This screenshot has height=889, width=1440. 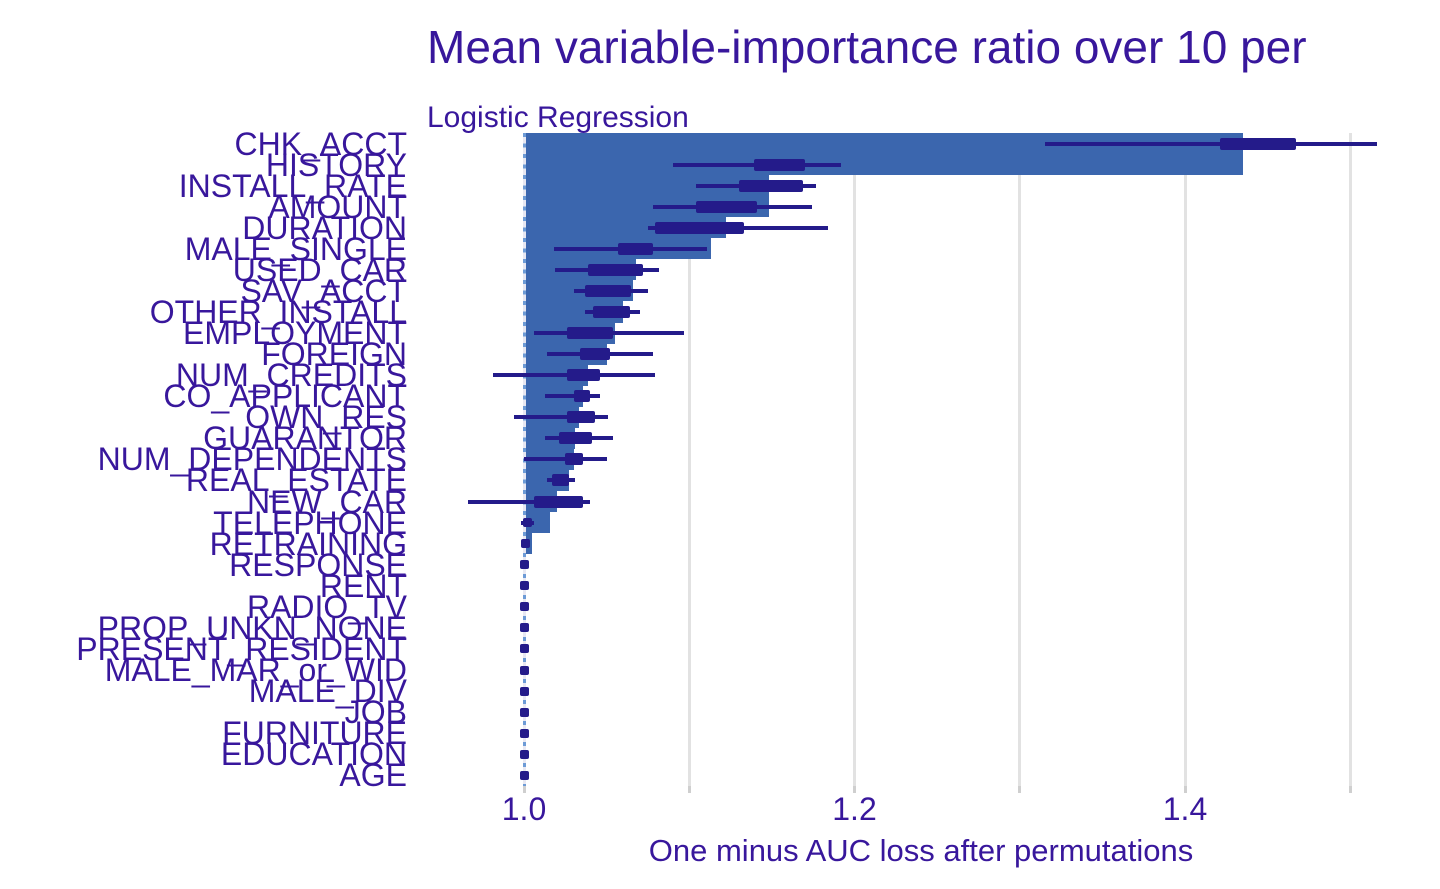 What do you see at coordinates (241, 648) in the screenshot?
I see `y-axis-label: PRESENT_RESIDENT` at bounding box center [241, 648].